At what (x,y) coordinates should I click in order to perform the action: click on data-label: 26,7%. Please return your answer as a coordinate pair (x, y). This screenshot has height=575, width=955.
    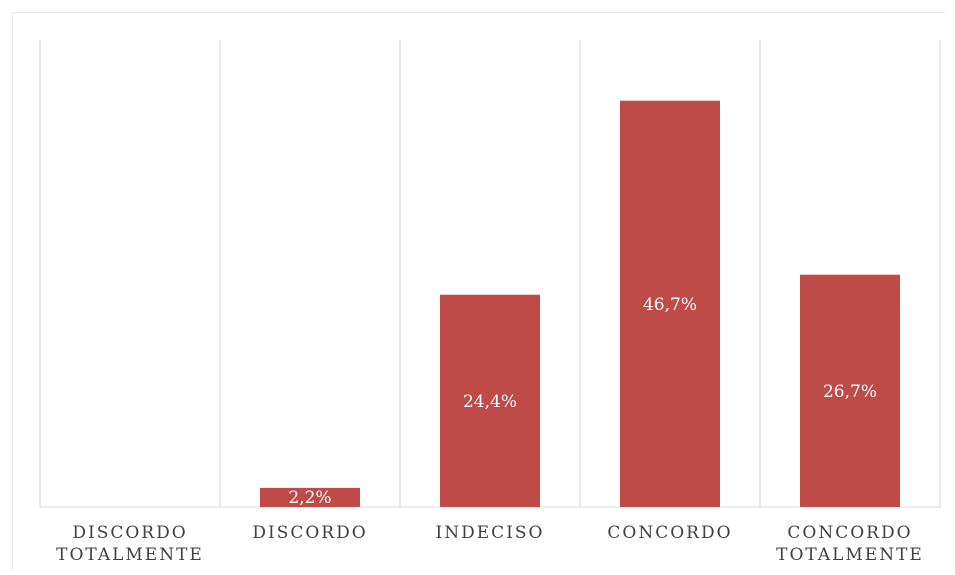
    Looking at the image, I should click on (850, 392).